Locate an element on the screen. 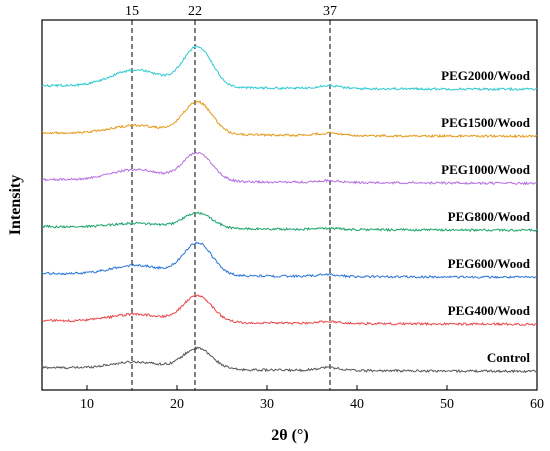 The width and height of the screenshot is (550, 451). series-label-control: Control is located at coordinates (508, 357).